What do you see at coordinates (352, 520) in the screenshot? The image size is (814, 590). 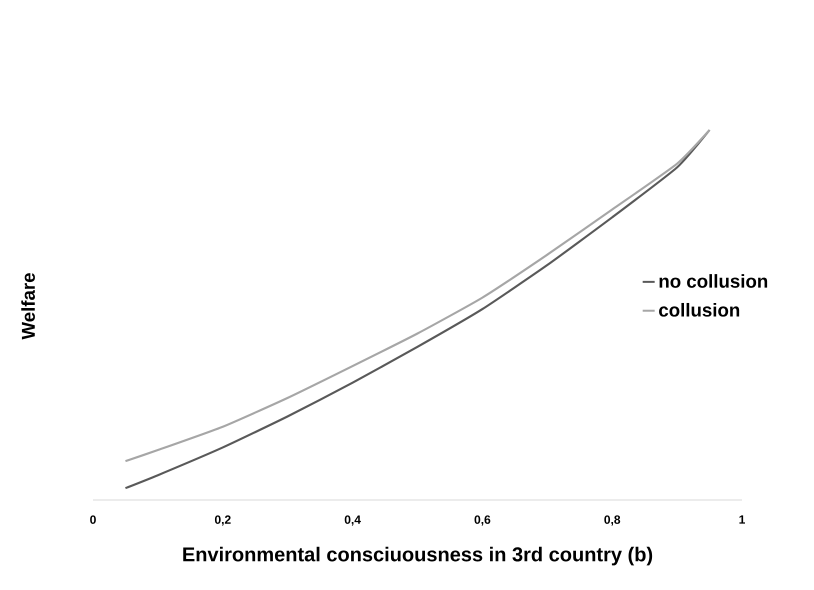 I see `x-tick-label: 0,4` at bounding box center [352, 520].